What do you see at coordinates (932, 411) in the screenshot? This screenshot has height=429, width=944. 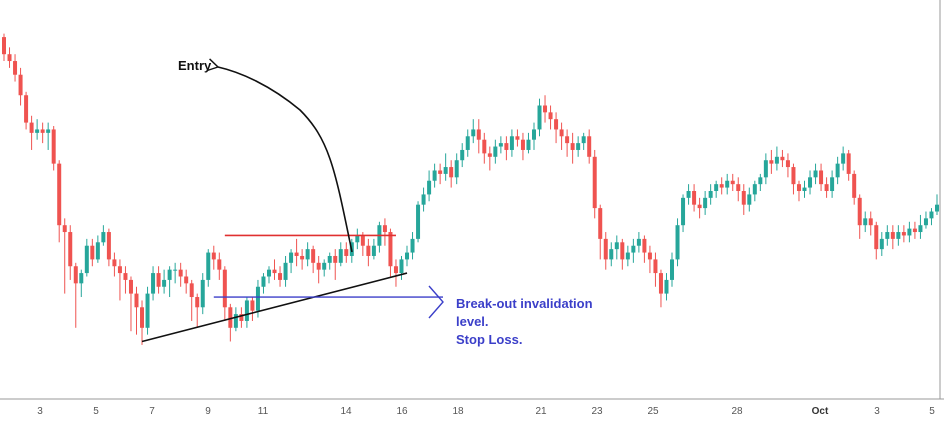 I see `x-tick-label: 5` at bounding box center [932, 411].